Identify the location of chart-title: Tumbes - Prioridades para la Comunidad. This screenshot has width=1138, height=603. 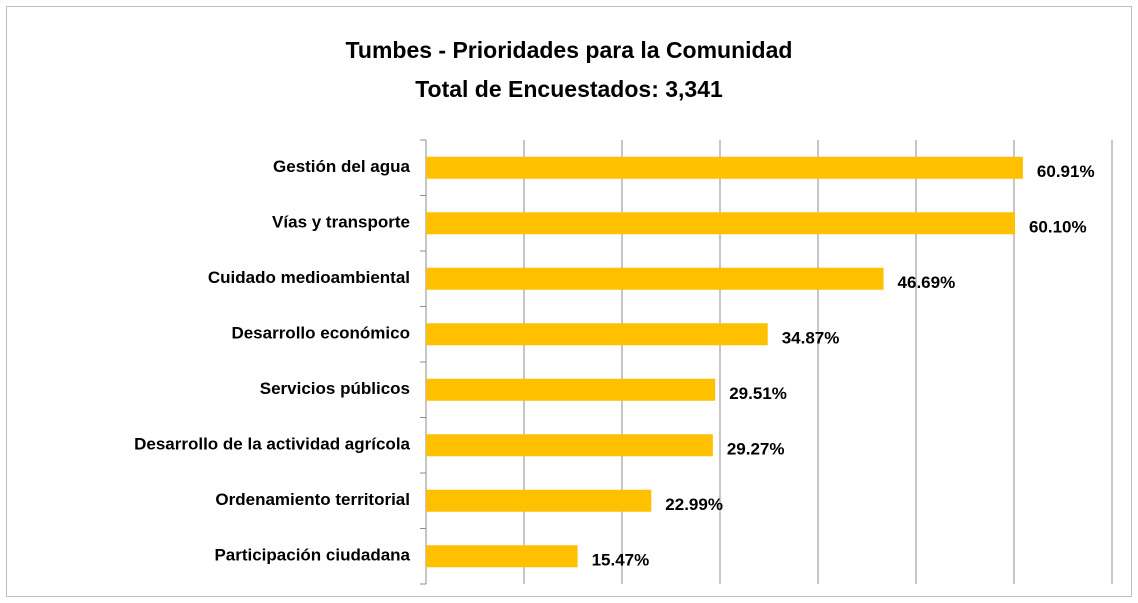
(569, 50).